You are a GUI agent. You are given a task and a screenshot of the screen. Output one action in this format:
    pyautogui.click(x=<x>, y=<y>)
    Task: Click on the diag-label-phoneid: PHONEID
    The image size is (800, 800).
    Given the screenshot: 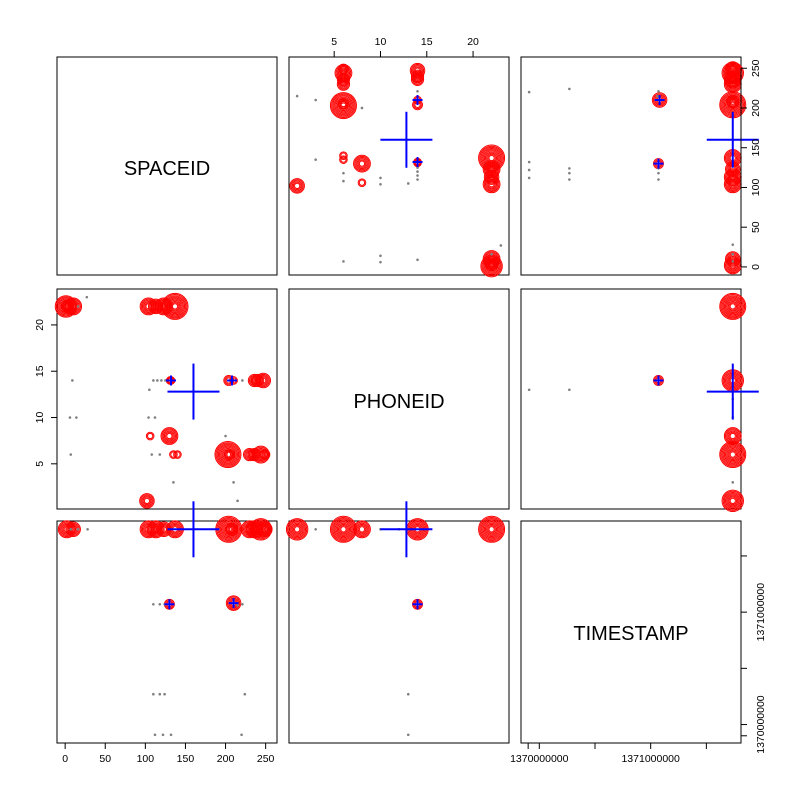 What is the action you would take?
    pyautogui.click(x=398, y=402)
    